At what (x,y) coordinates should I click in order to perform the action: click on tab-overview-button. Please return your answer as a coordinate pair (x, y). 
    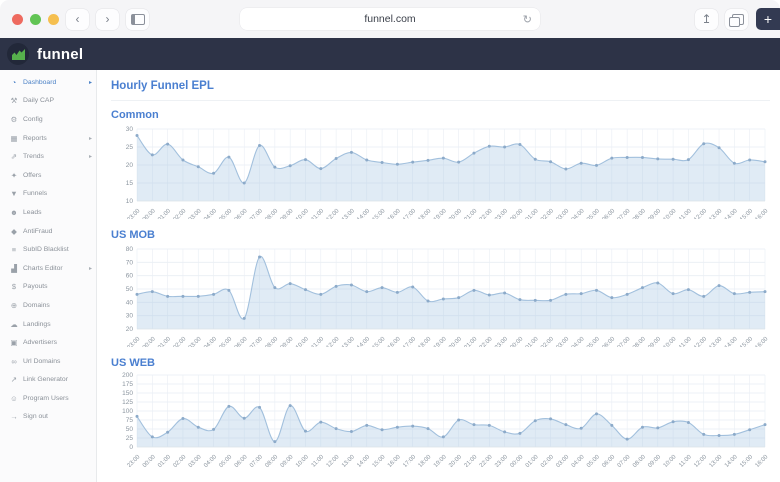
    Looking at the image, I should click on (736, 19).